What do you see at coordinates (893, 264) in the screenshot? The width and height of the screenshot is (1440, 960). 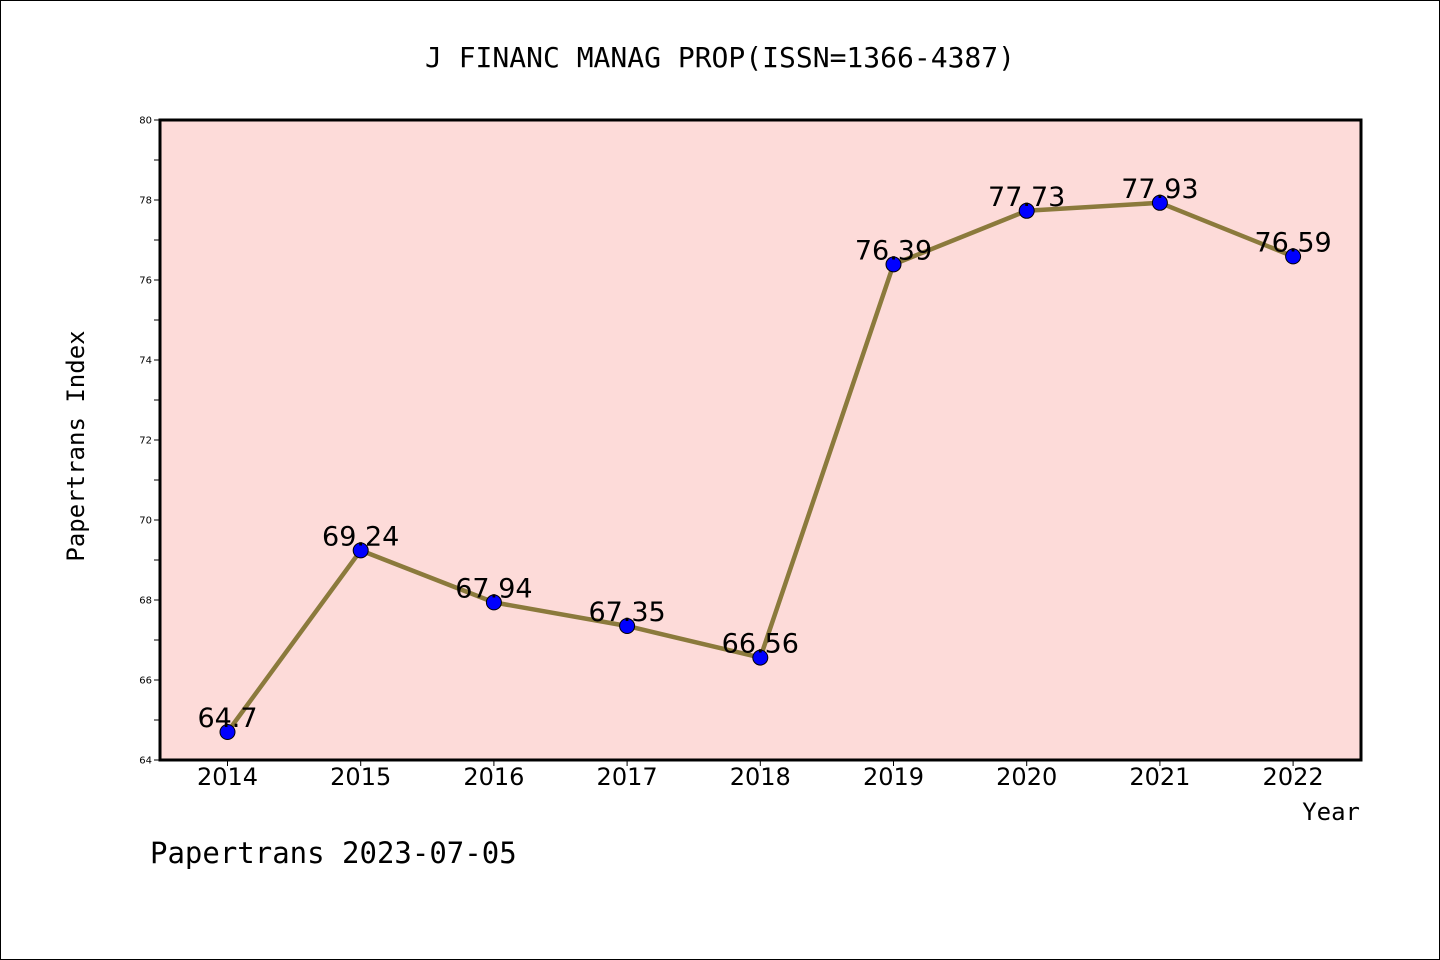 I see `data-point-2019` at bounding box center [893, 264].